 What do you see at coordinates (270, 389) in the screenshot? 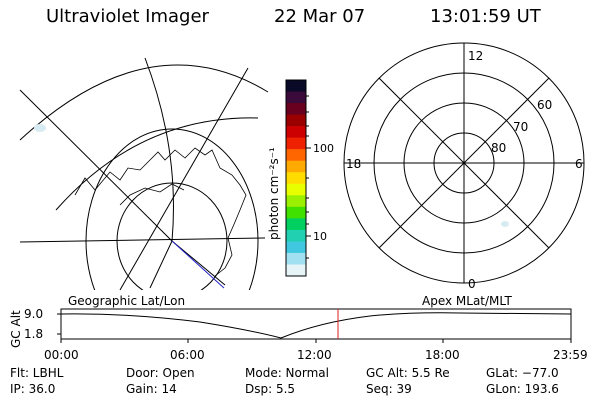
I see `dsp-info: Dsp: 5.5` at bounding box center [270, 389].